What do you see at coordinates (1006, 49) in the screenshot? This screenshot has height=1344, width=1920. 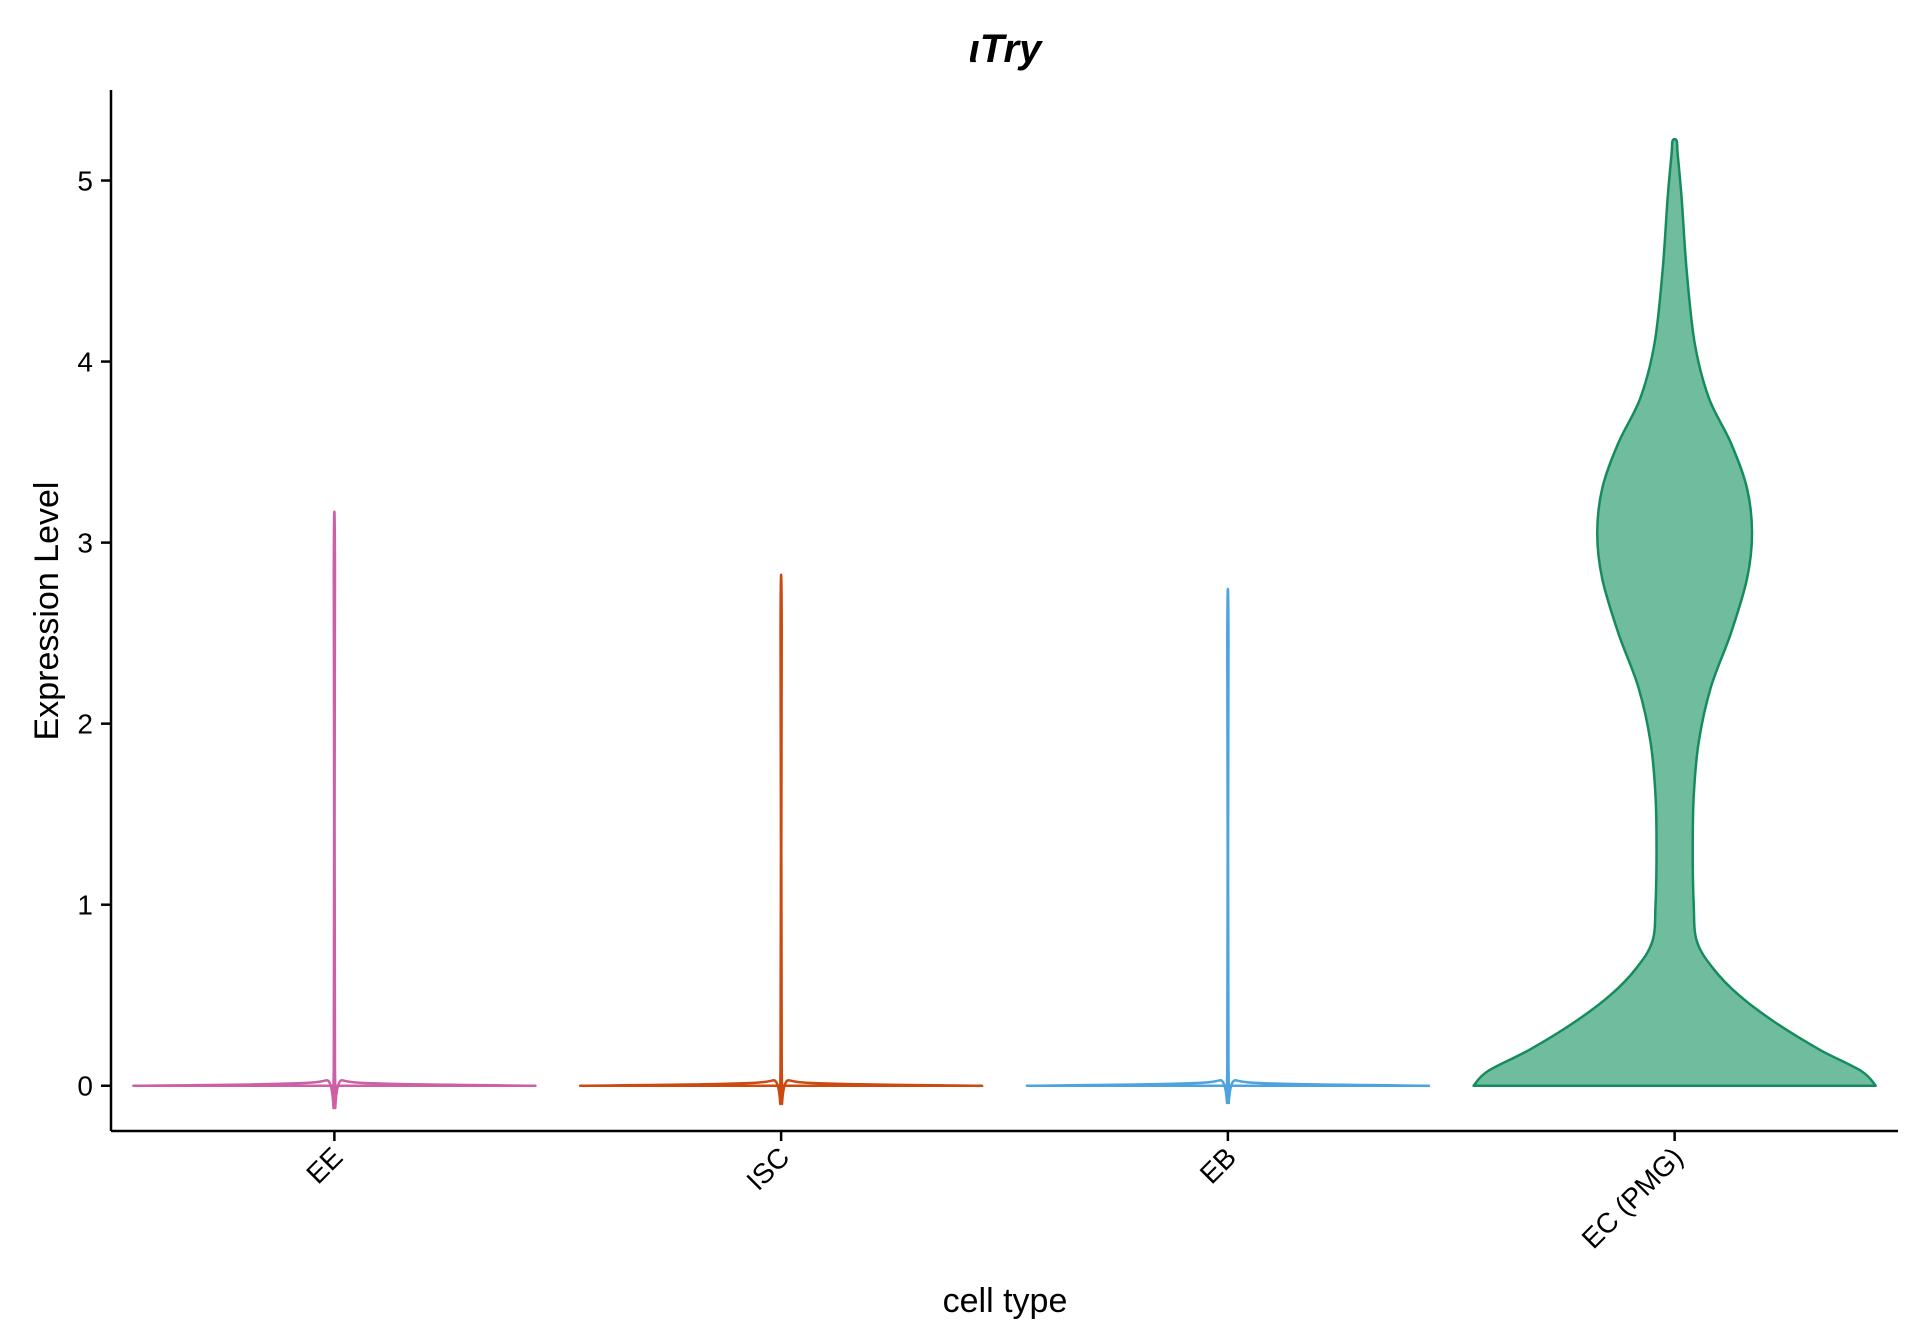 I see `chart-title: ιTry` at bounding box center [1006, 49].